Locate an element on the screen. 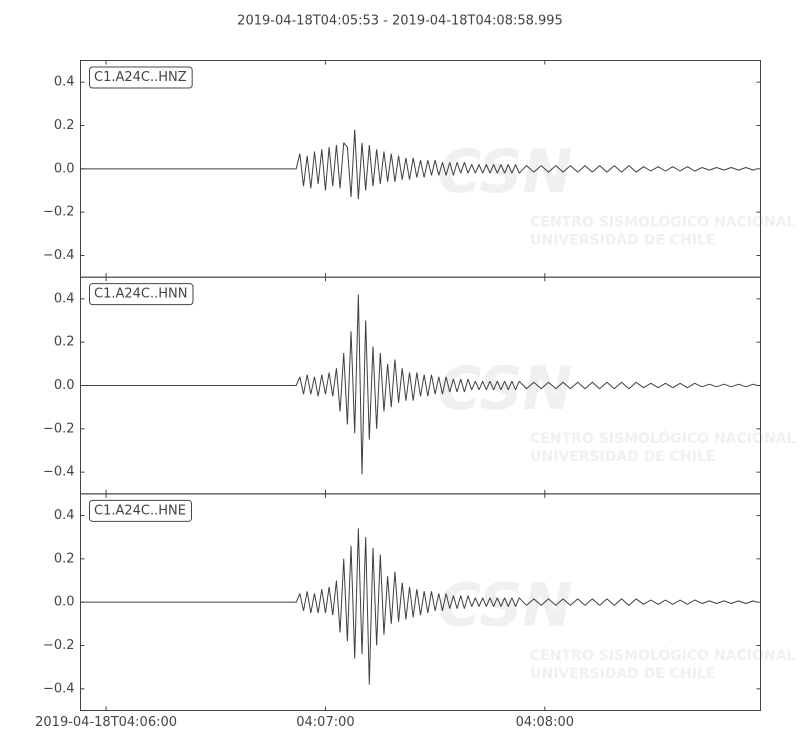 This screenshot has width=800, height=750. trace-label: C1.A24C..HNN is located at coordinates (140, 294).